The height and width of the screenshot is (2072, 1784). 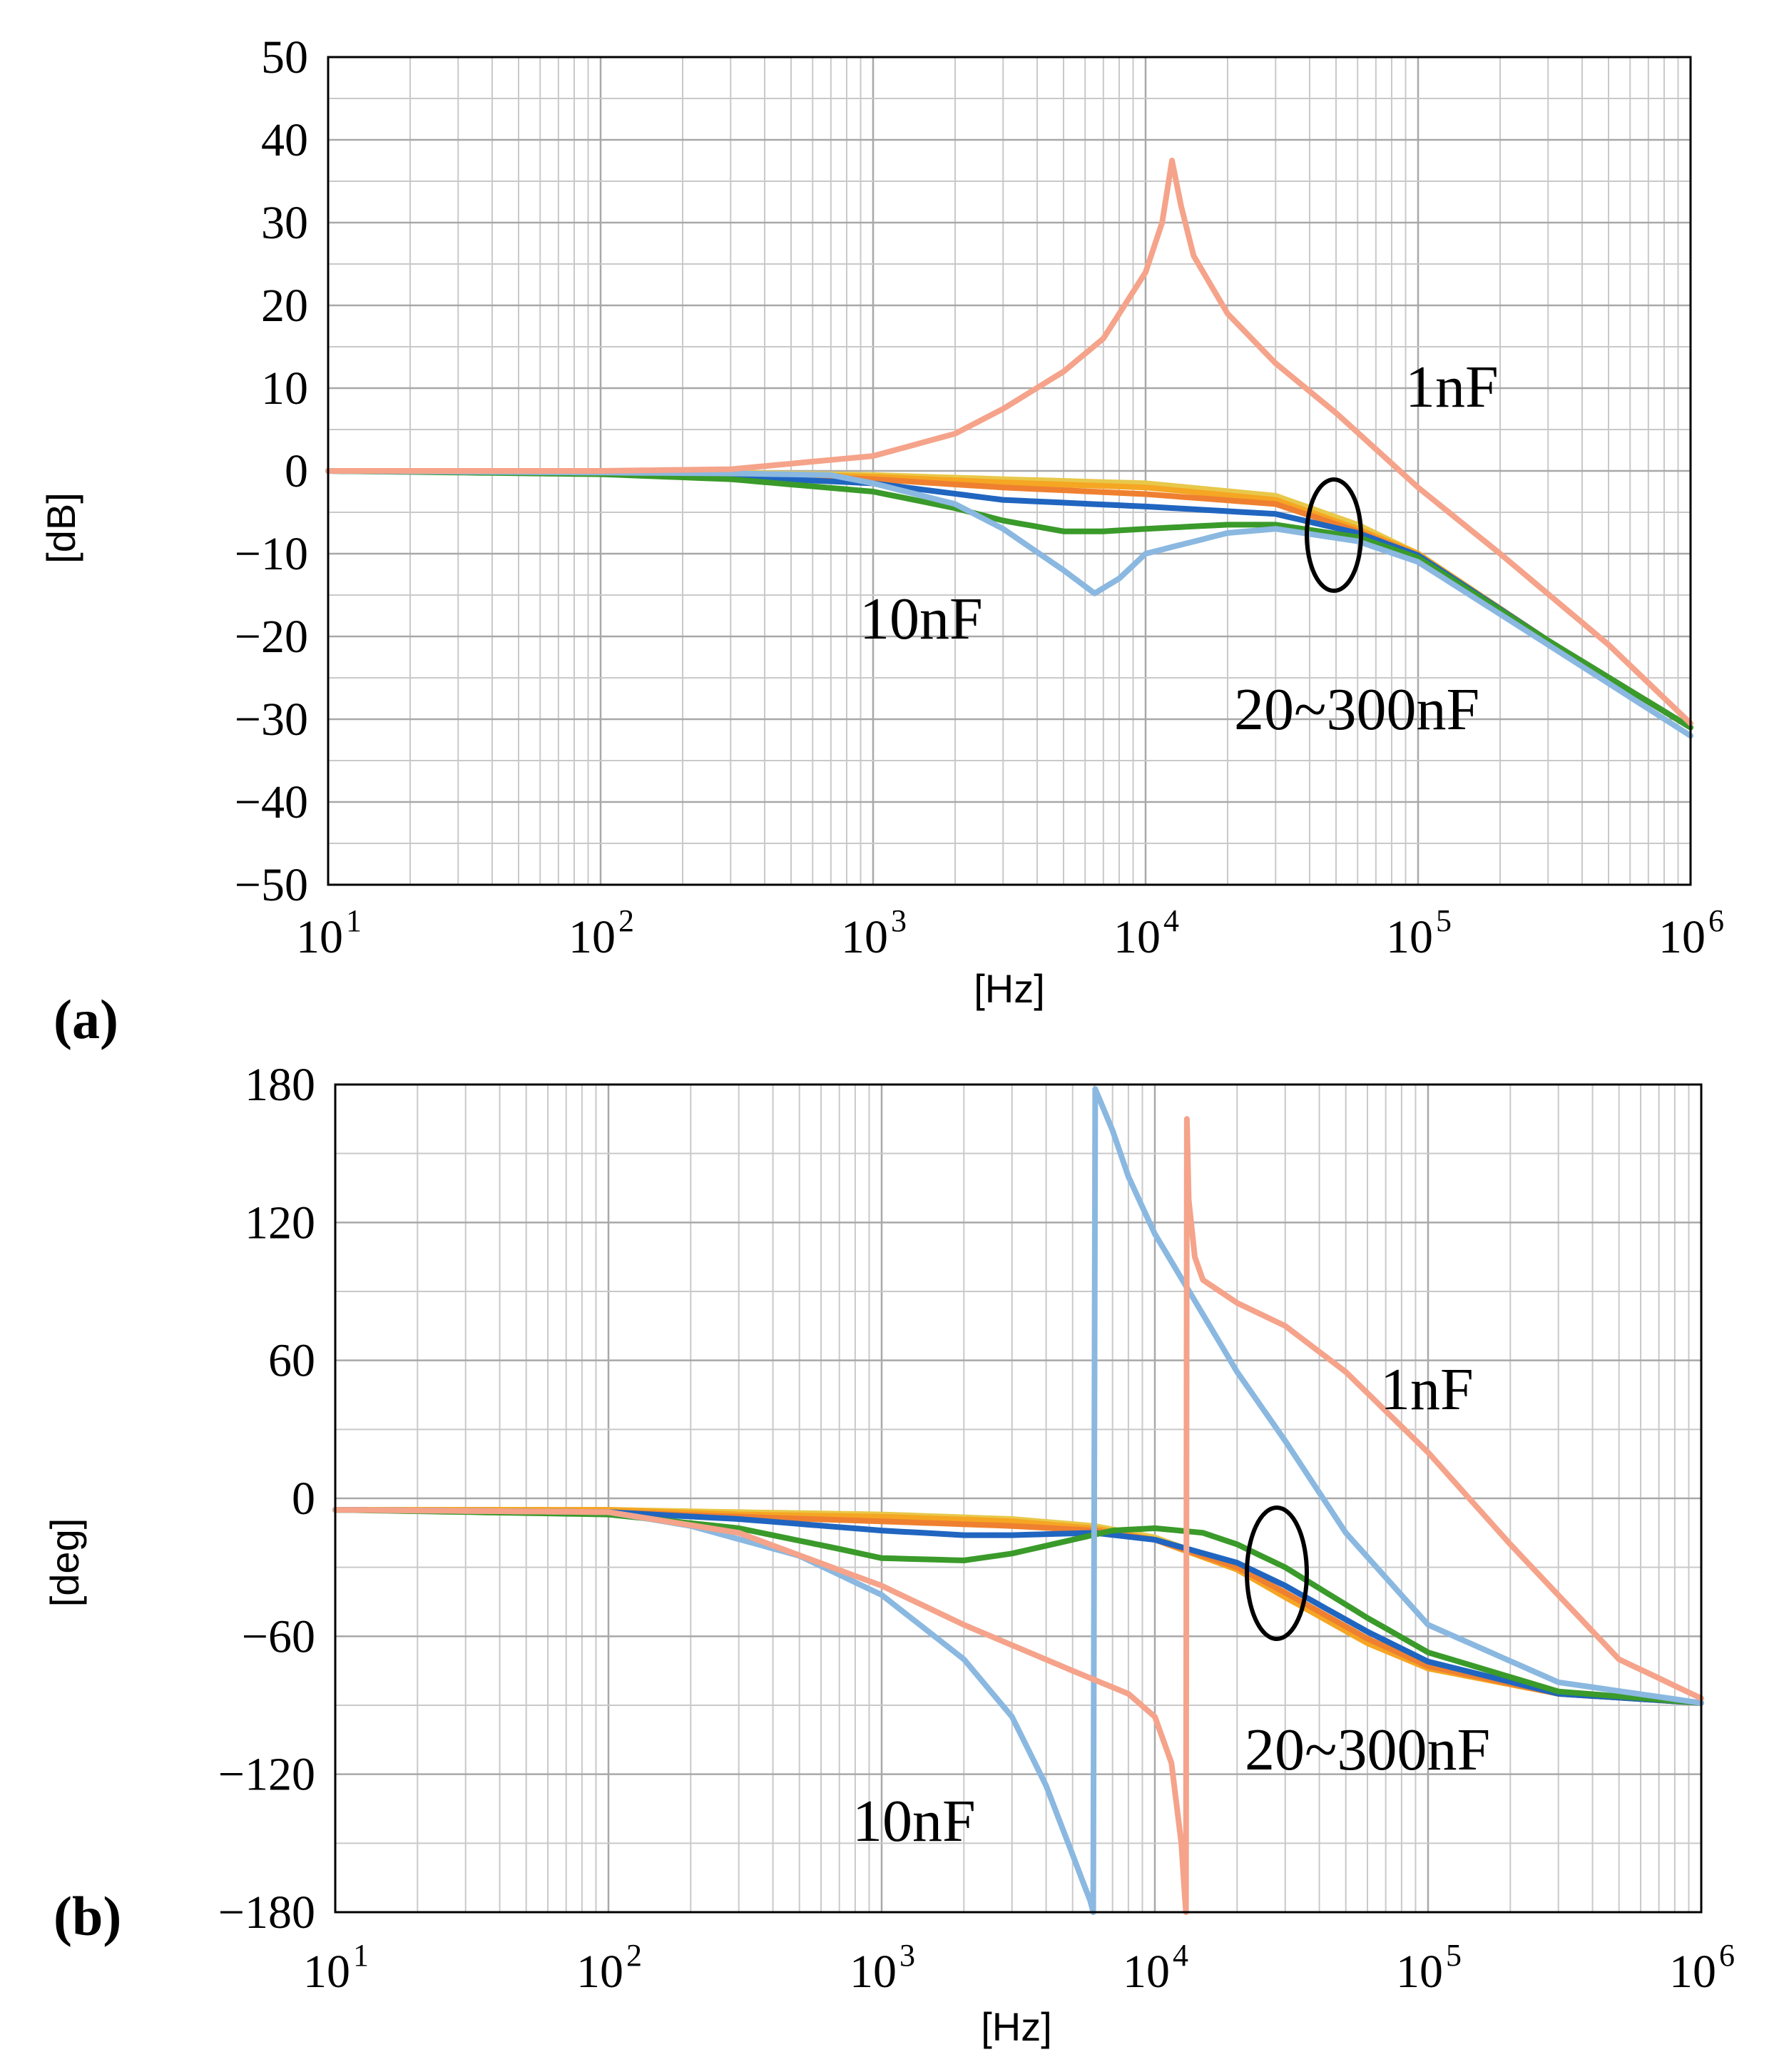 I want to click on magnitude-x-tick-exponent: 2, so click(x=626, y=920).